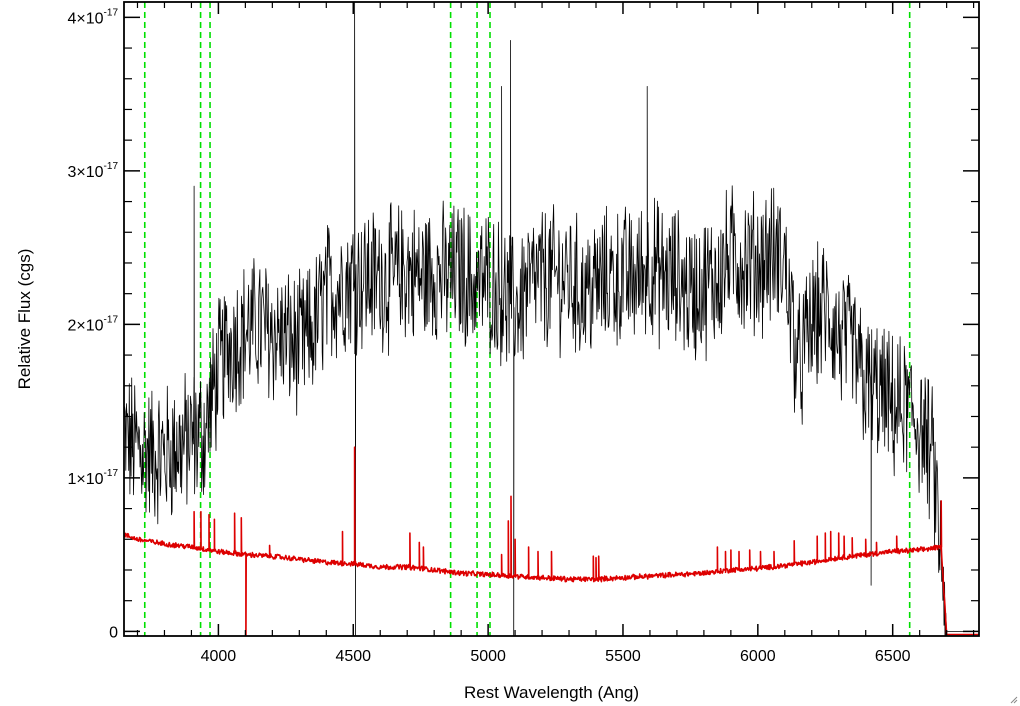 This screenshot has height=706, width=1020. I want to click on x-tick-label: 5000, so click(488, 656).